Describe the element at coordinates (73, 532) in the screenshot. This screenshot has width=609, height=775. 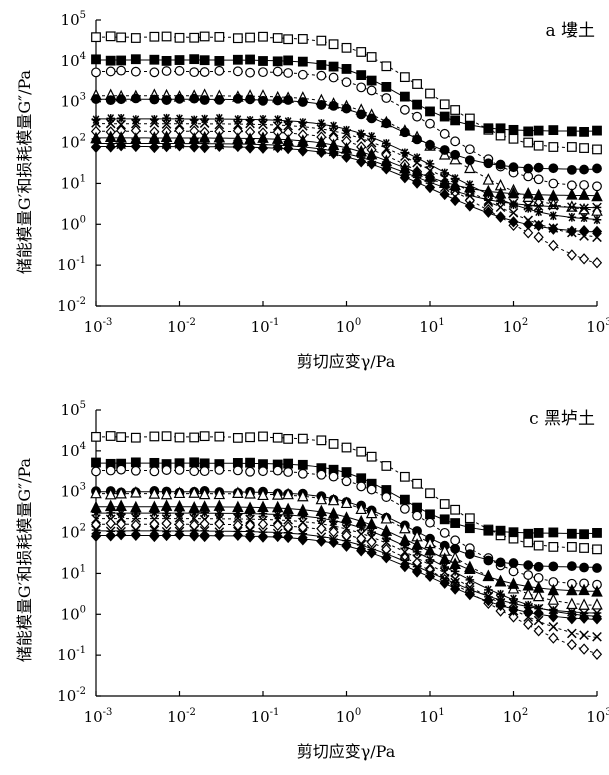
I see `y-tick-label: 10²` at that location.